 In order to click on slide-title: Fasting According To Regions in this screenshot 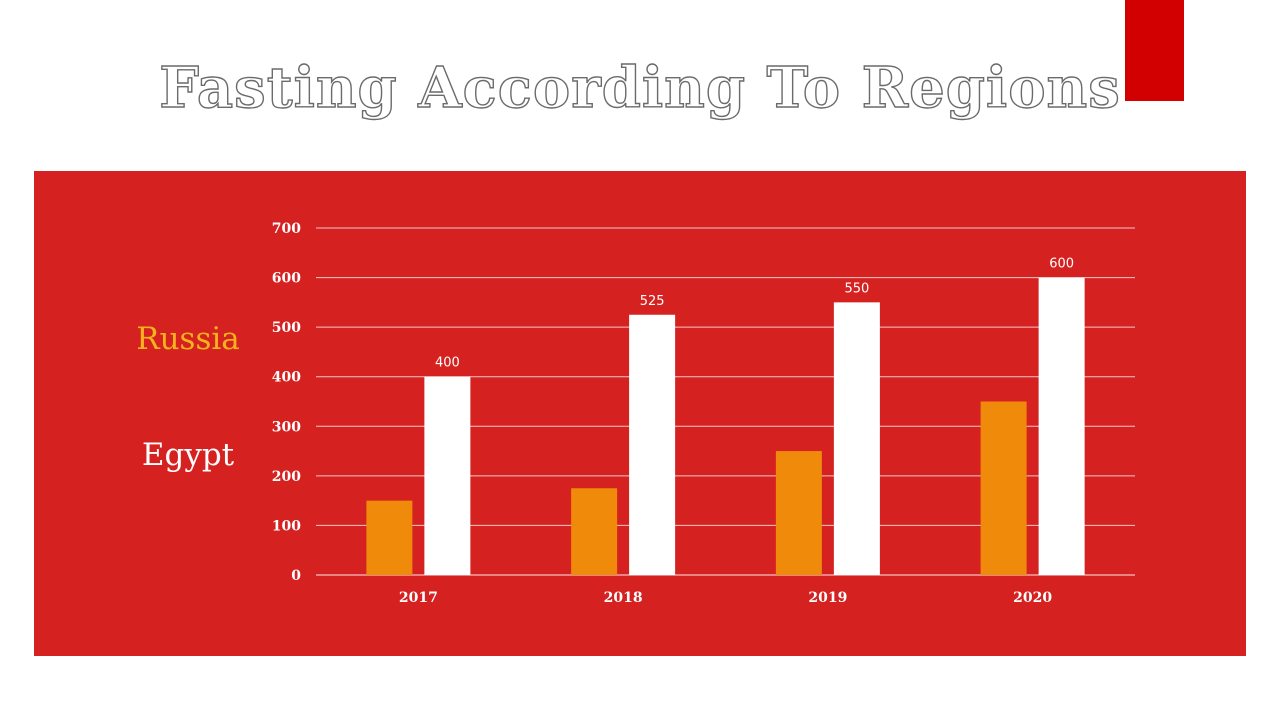, I will do `click(639, 87)`.